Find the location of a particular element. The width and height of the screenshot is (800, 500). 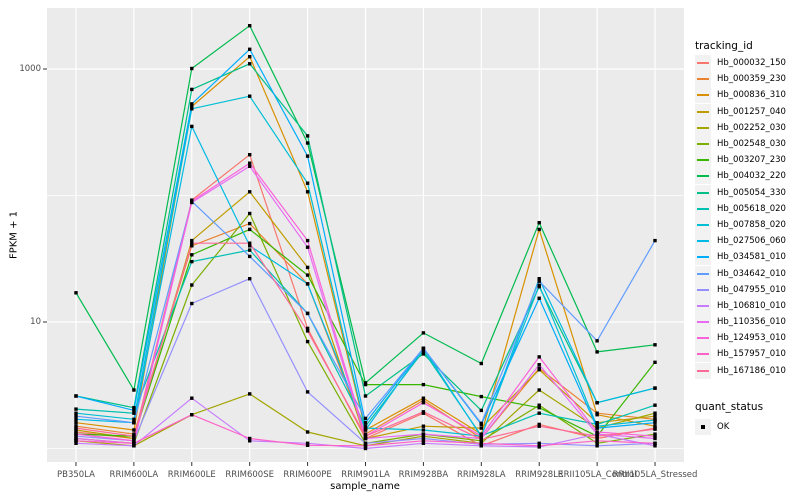

legend-item: Hb_167186_010 is located at coordinates (740, 370).